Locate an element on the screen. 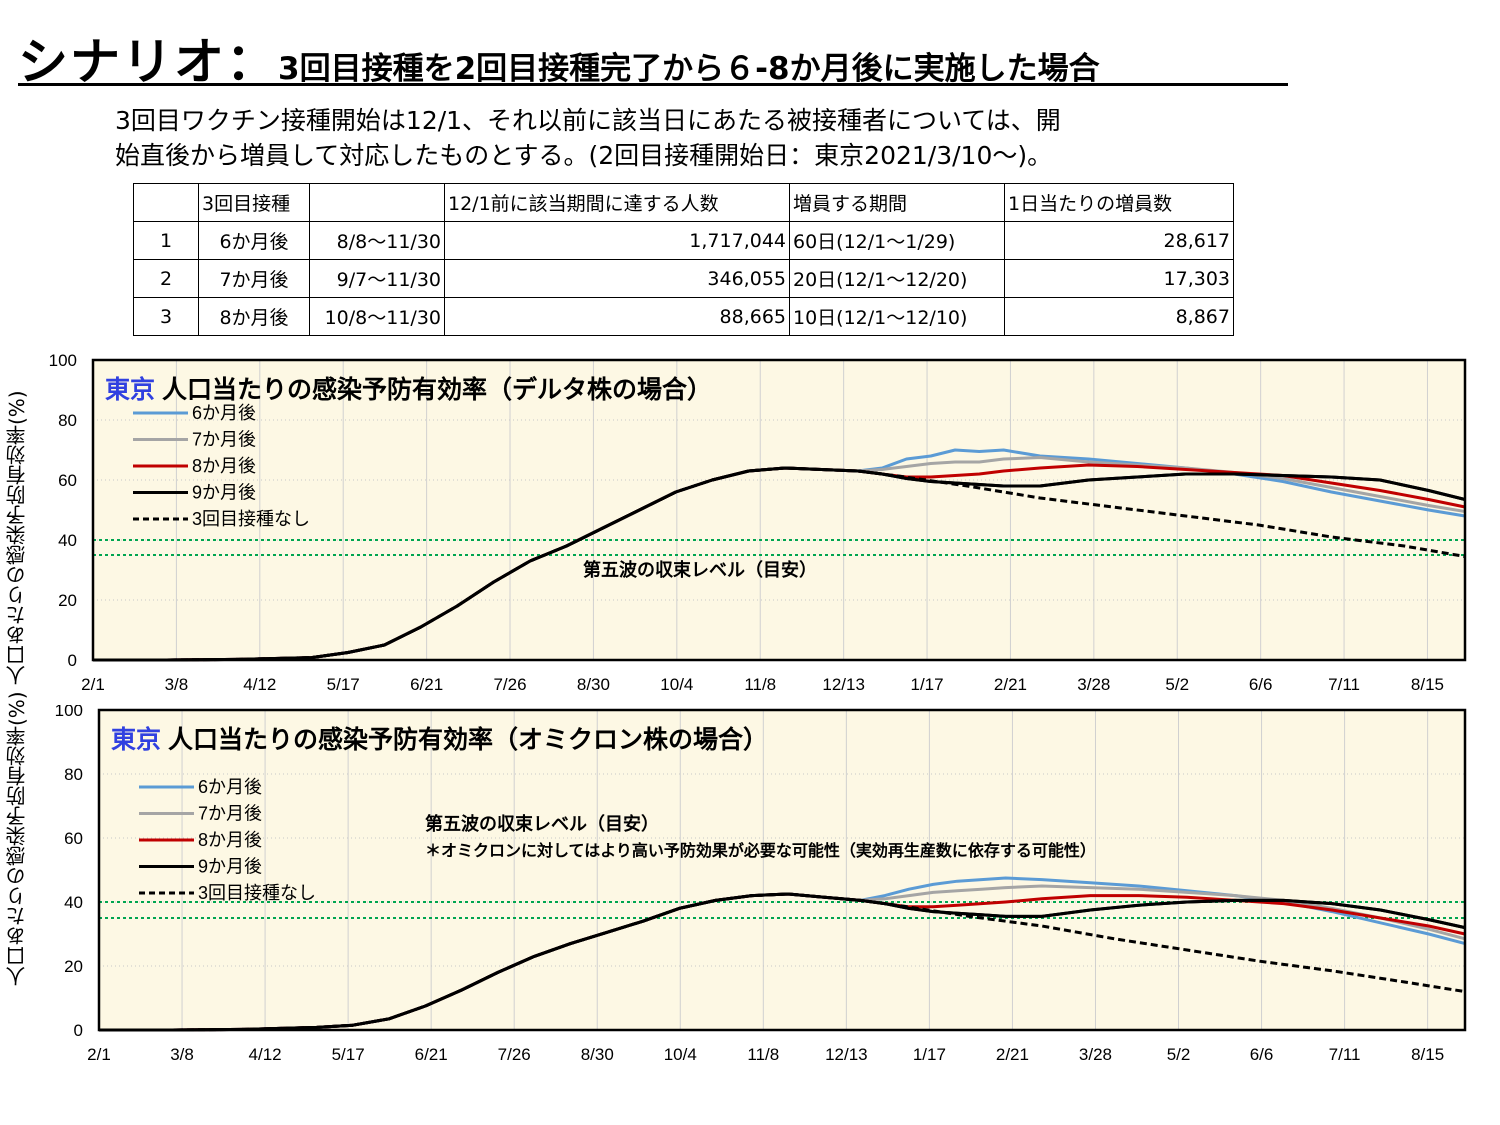 This screenshot has height=1125, width=1500. table-cell: 17,303 is located at coordinates (1119, 278).